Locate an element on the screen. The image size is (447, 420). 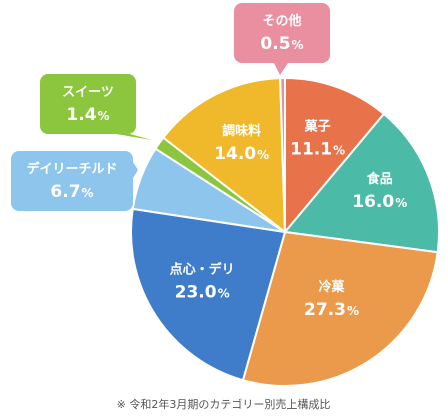
slice-label-name: デイリーチルド is located at coordinates (71, 169).